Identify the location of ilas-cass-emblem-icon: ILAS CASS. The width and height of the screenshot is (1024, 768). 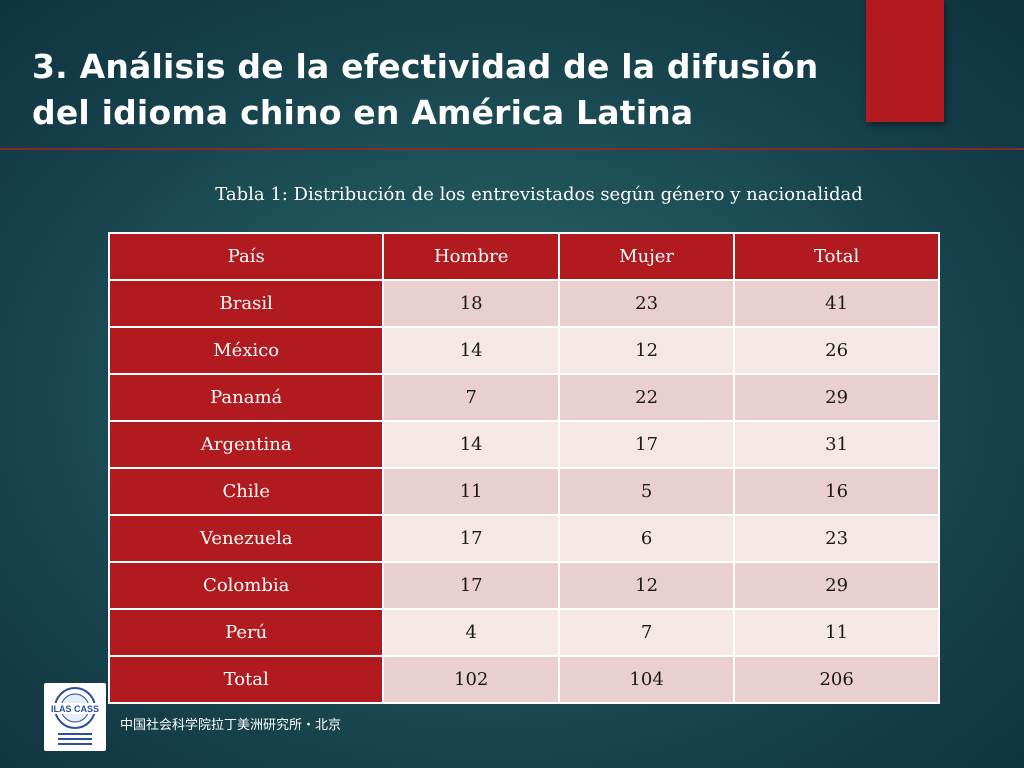
(75, 716).